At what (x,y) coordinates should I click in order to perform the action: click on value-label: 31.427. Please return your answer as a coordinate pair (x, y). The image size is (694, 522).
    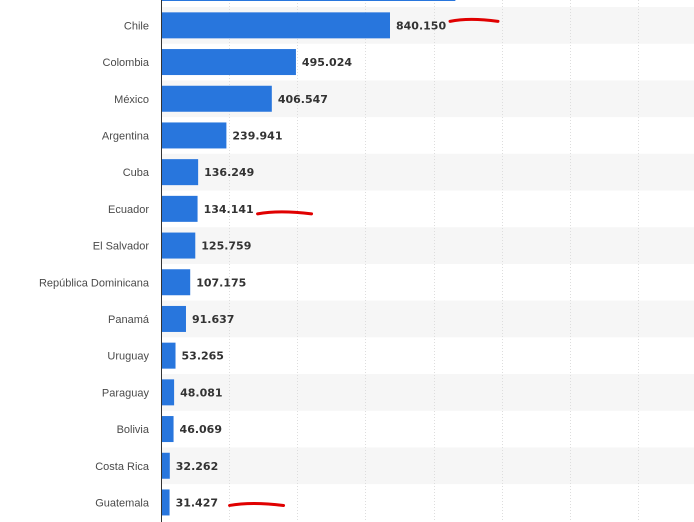
    Looking at the image, I should click on (197, 502).